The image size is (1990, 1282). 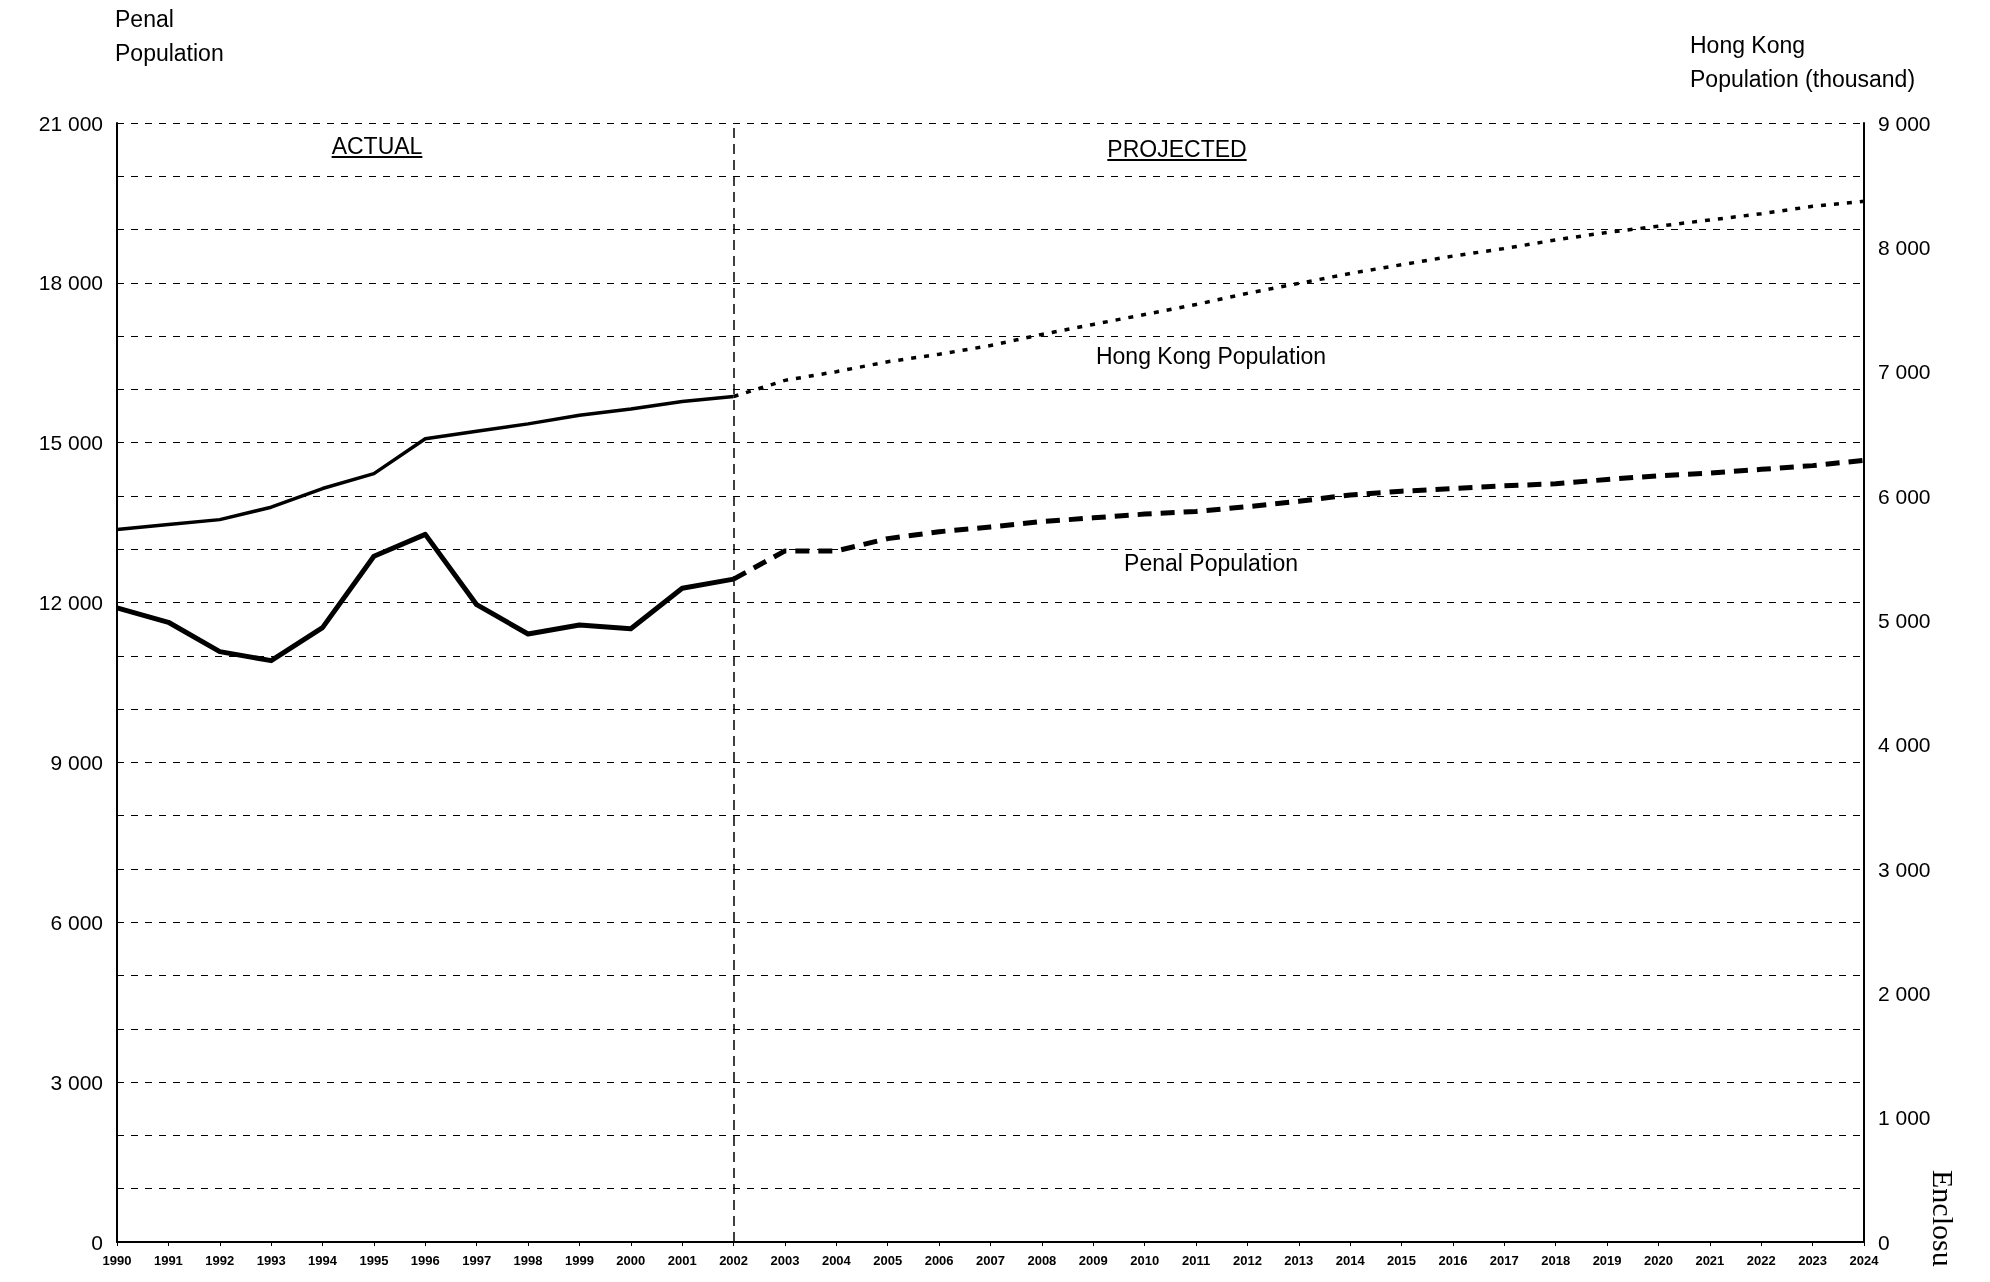 I want to click on x-tick-label: 1998, so click(x=528, y=1260).